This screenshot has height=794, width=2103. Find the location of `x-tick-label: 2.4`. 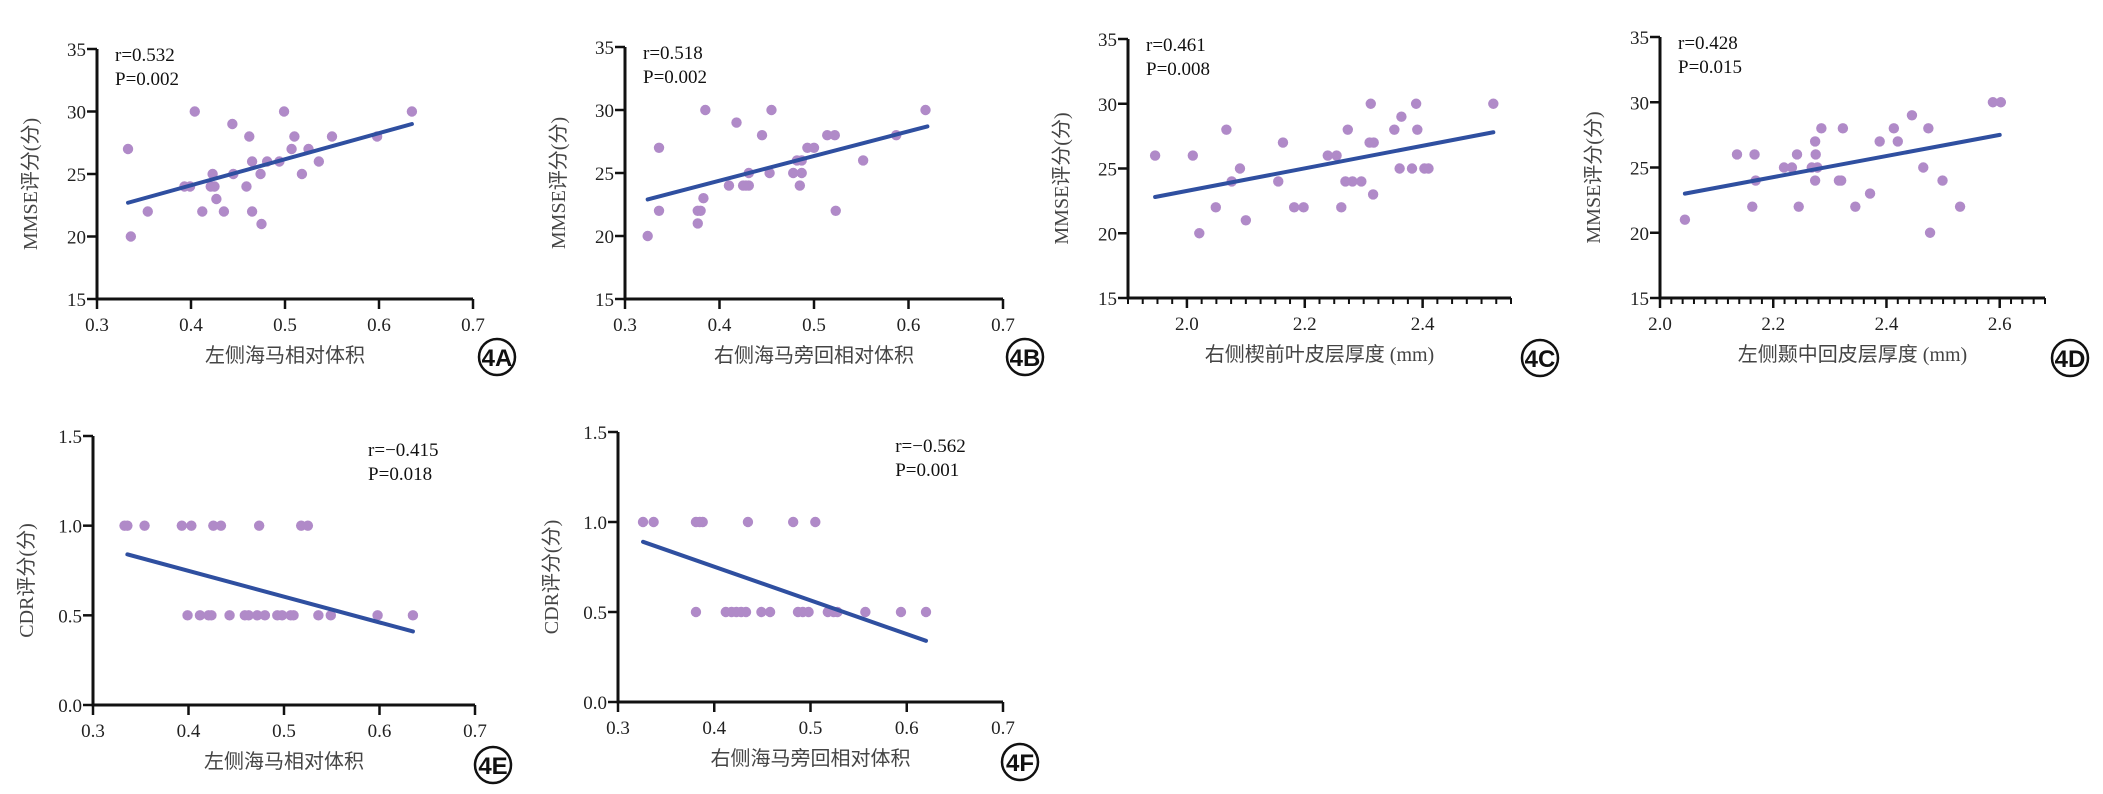

x-tick-label: 2.4 is located at coordinates (1423, 324).